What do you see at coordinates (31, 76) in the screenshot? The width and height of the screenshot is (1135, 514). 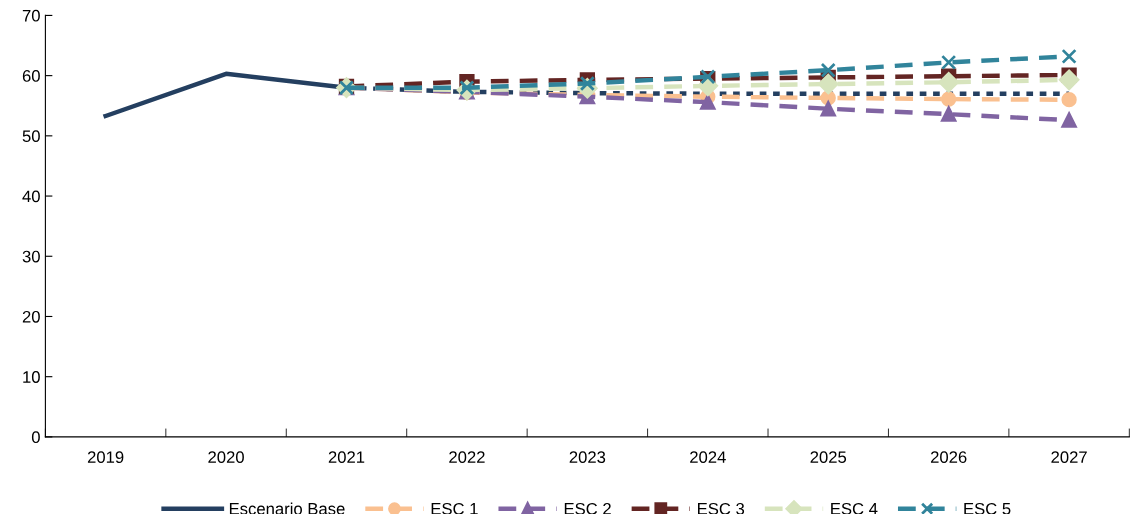 I see `y-tick-label: 60` at bounding box center [31, 76].